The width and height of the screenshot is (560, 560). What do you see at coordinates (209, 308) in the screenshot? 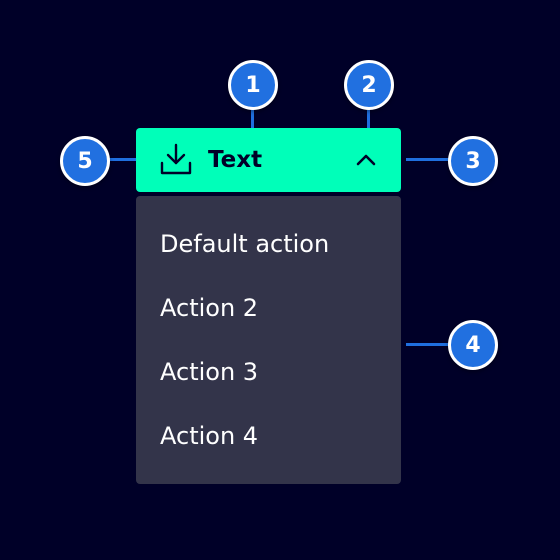
I see `menu-item-action-2: Action 2` at bounding box center [209, 308].